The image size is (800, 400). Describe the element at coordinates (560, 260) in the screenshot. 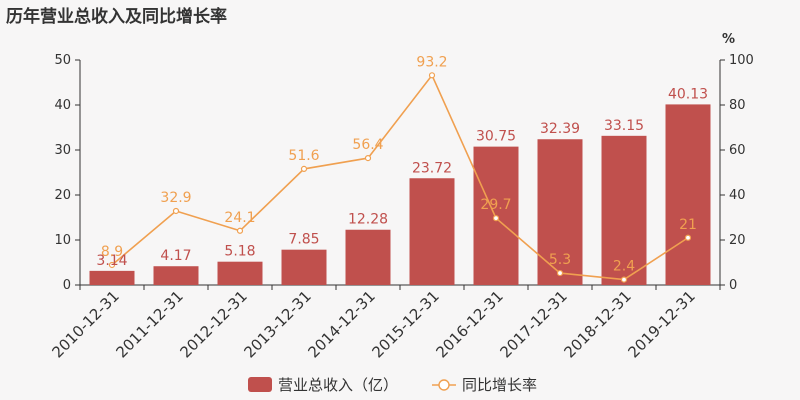

I see `growth-value-label: 5.3` at that location.